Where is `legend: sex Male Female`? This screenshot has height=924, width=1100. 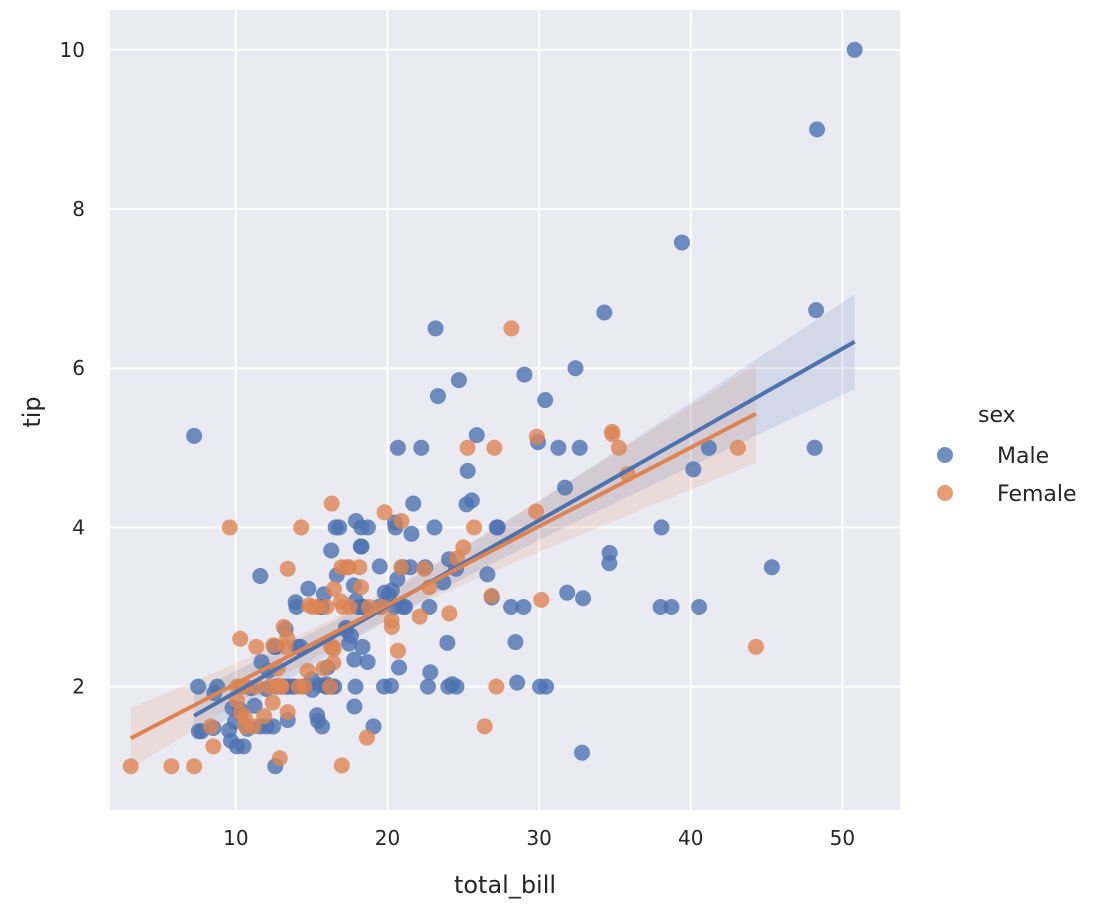
legend: sex Male Female is located at coordinates (1007, 455).